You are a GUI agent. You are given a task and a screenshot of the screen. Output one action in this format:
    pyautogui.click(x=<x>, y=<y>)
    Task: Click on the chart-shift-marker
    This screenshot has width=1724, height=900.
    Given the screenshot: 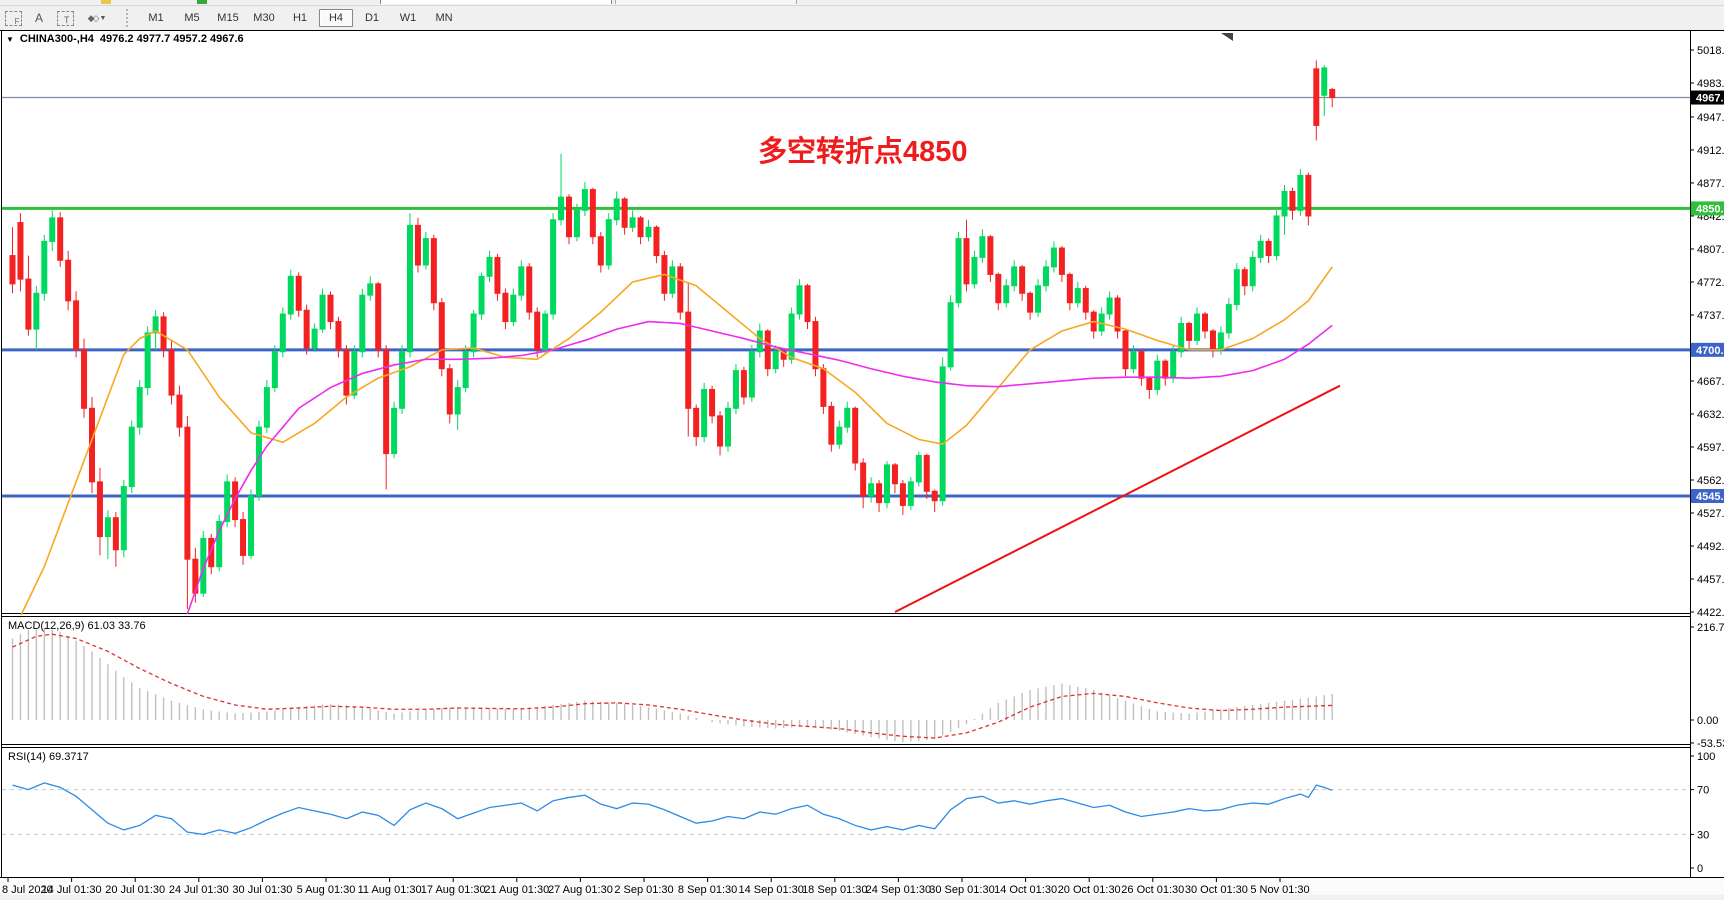 What is the action you would take?
    pyautogui.click(x=1227, y=37)
    